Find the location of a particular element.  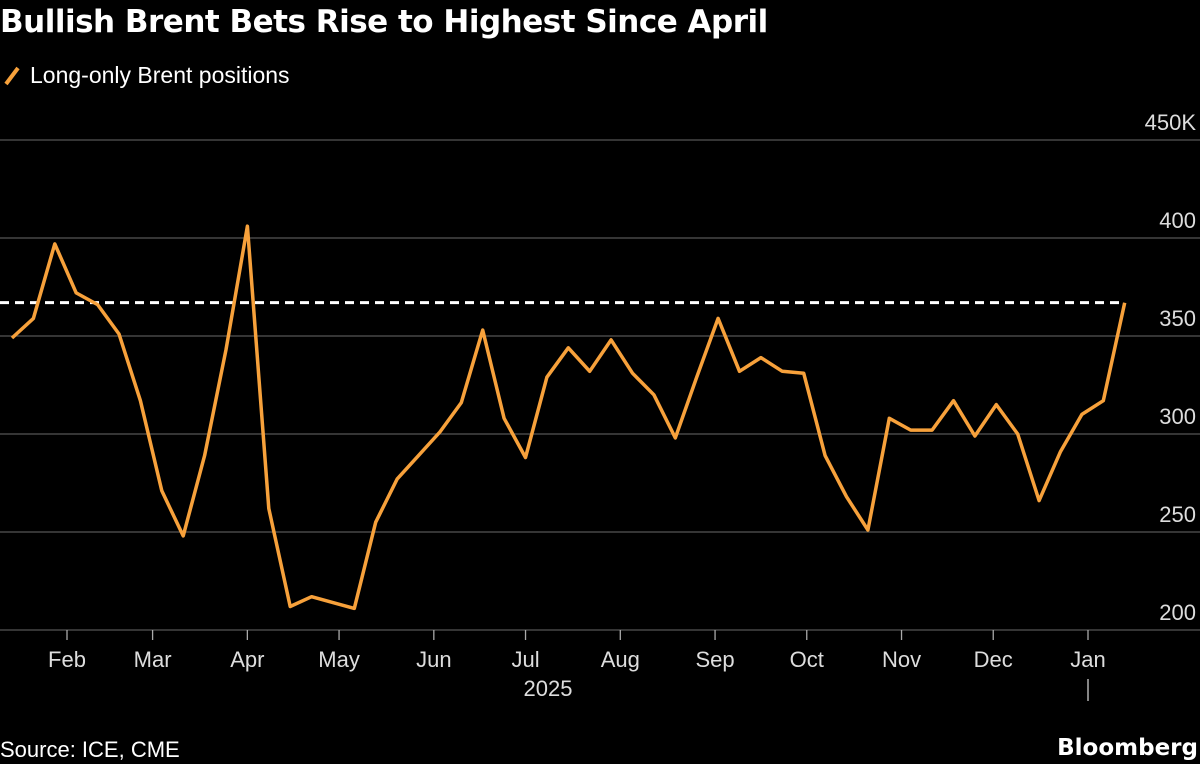

legend: Long-only Brent positions is located at coordinates (147, 75).